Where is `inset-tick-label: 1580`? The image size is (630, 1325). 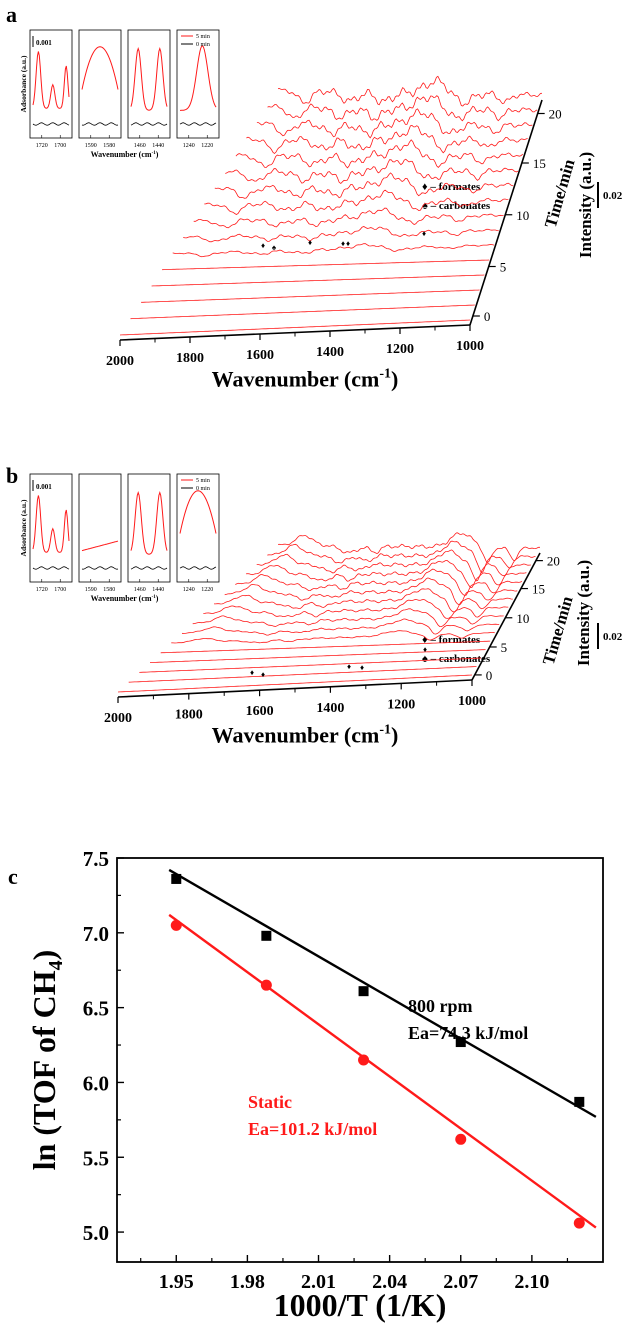
inset-tick-label: 1580 is located at coordinates (109, 590).